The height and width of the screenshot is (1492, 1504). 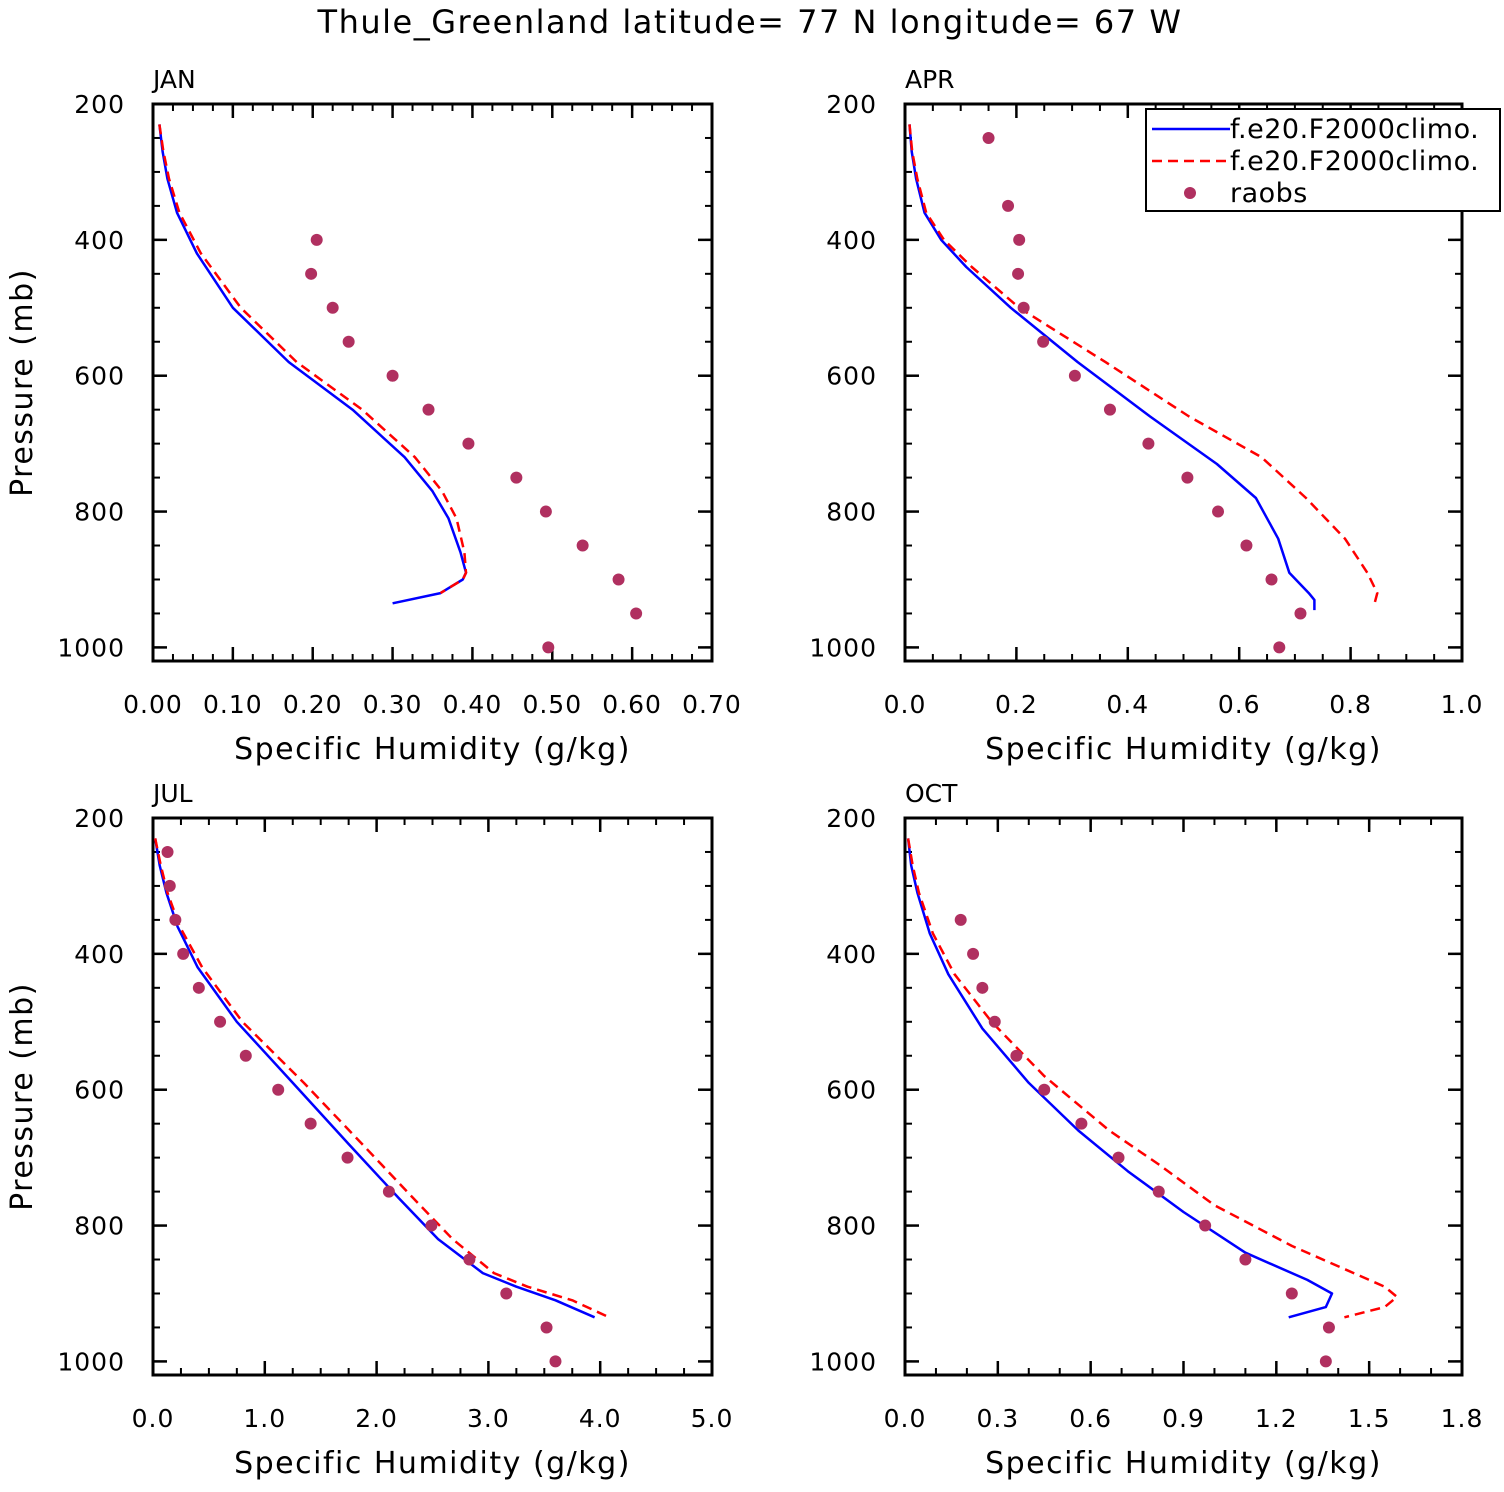 I want to click on x-tick-label: 3.0, so click(x=488, y=1418).